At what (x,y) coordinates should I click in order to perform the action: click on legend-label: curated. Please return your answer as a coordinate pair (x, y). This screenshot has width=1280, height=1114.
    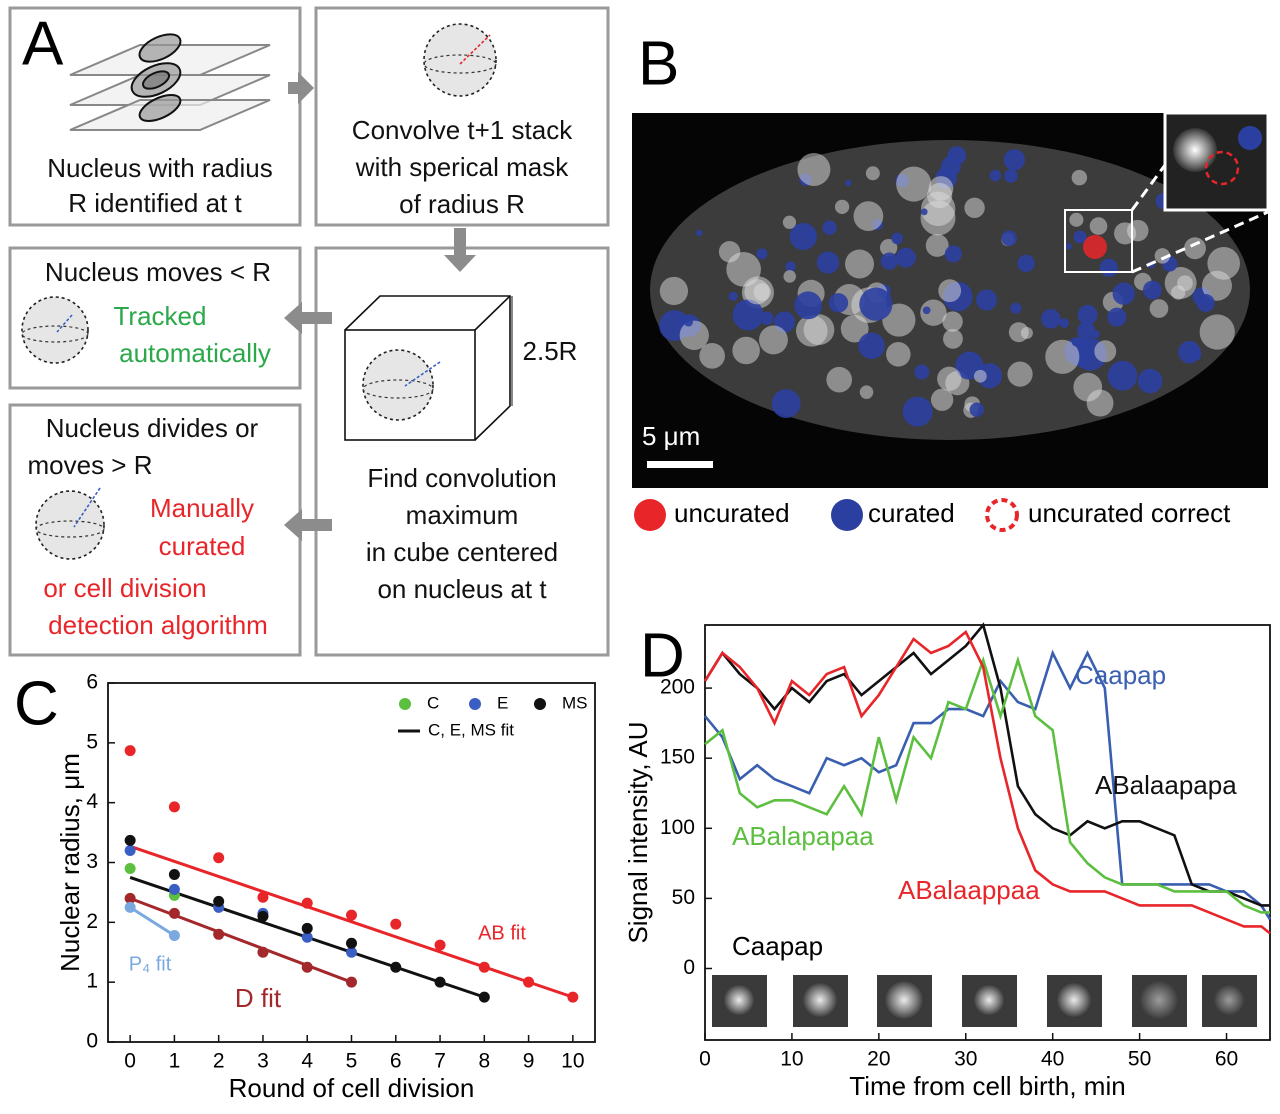
    Looking at the image, I should click on (911, 513).